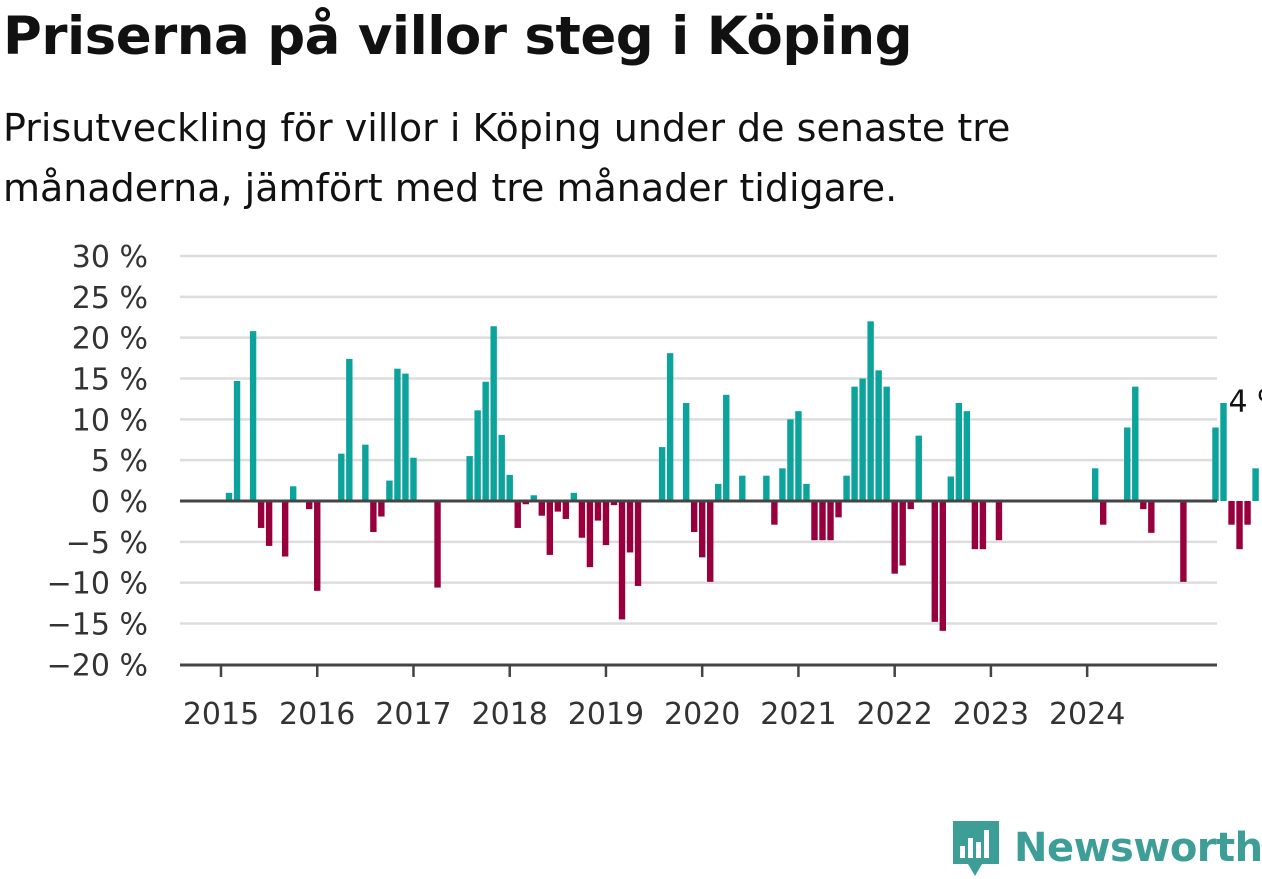  I want to click on annotation: 4 %, so click(1243, 401).